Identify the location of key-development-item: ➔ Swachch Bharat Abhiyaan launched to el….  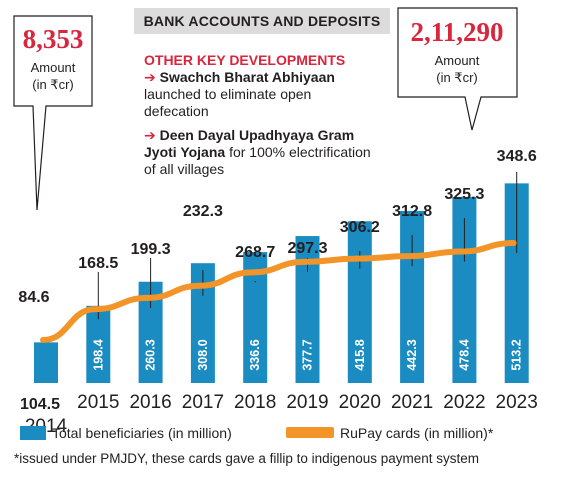
(259, 94).